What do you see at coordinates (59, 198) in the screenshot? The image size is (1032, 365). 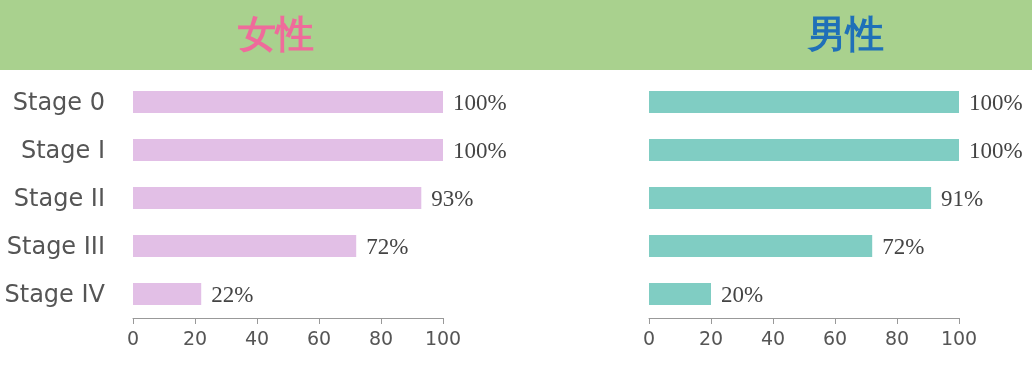 I see `y-tick-label: Stage II` at bounding box center [59, 198].